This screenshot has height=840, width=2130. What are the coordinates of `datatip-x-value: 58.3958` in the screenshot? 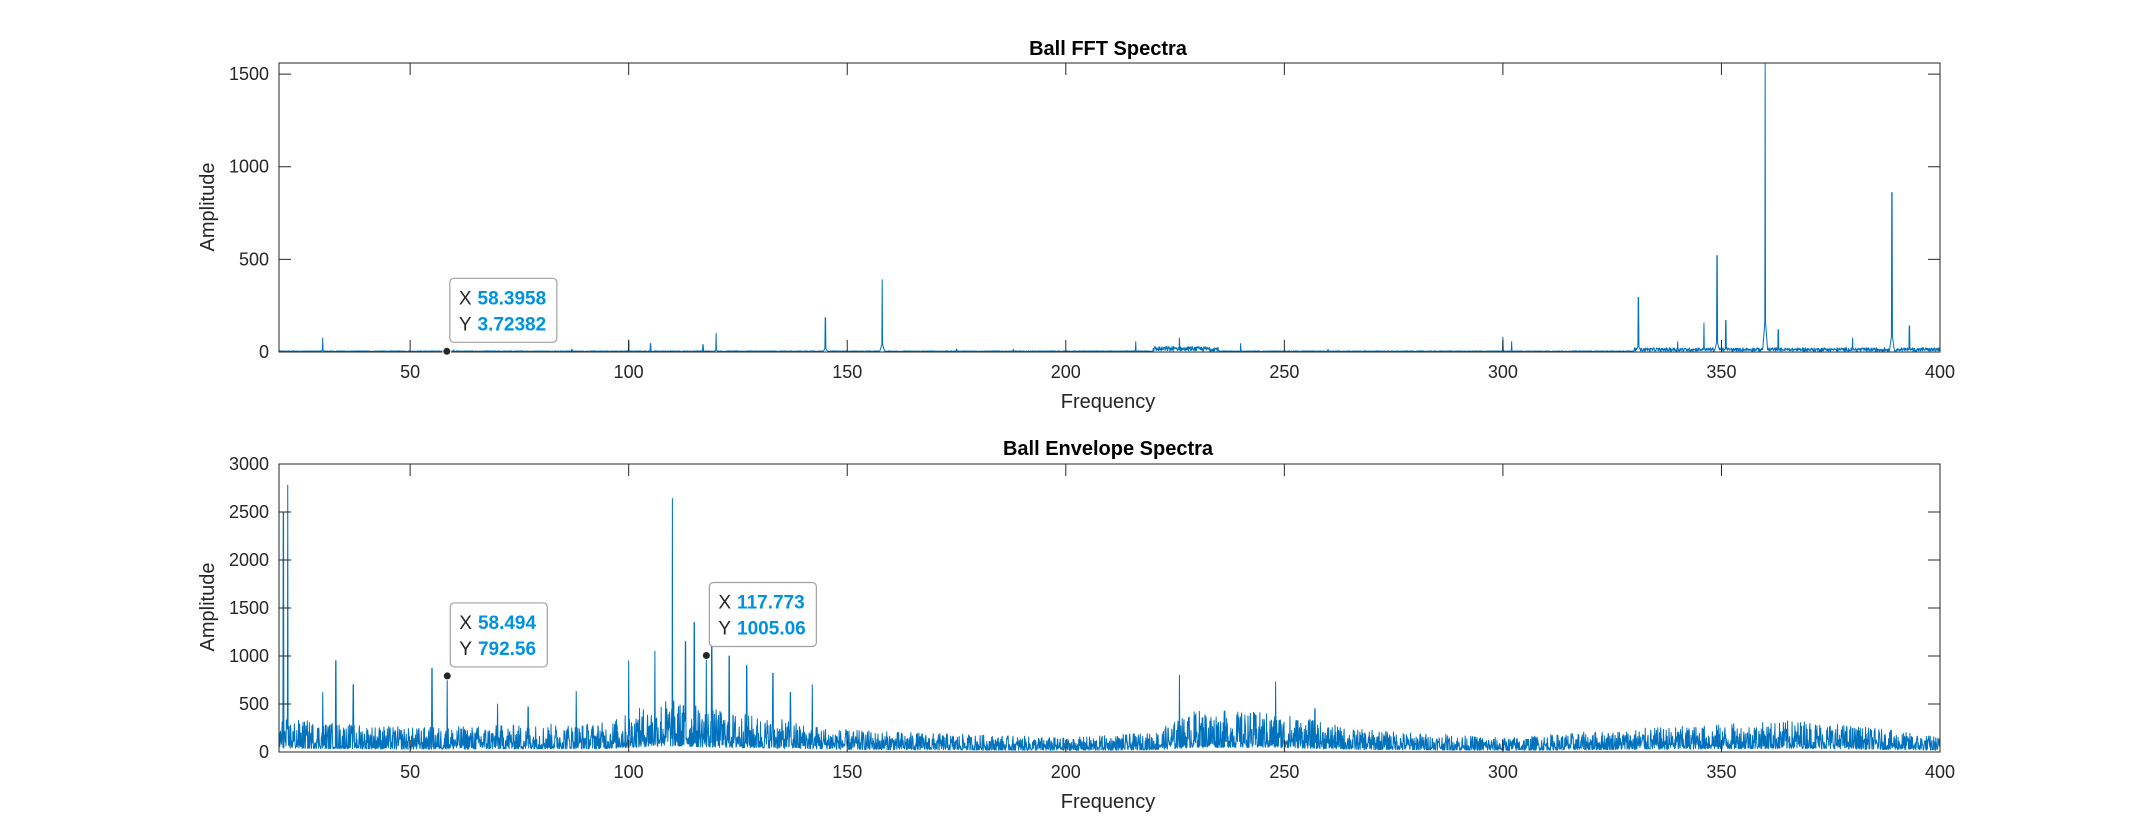 It's located at (512, 298).